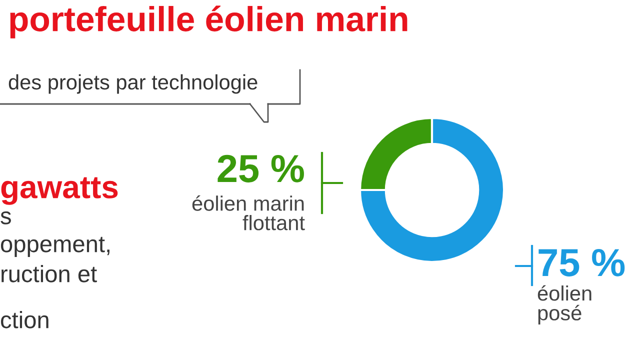 The width and height of the screenshot is (627, 364). Describe the element at coordinates (5, 217) in the screenshot. I see `text: s` at that location.